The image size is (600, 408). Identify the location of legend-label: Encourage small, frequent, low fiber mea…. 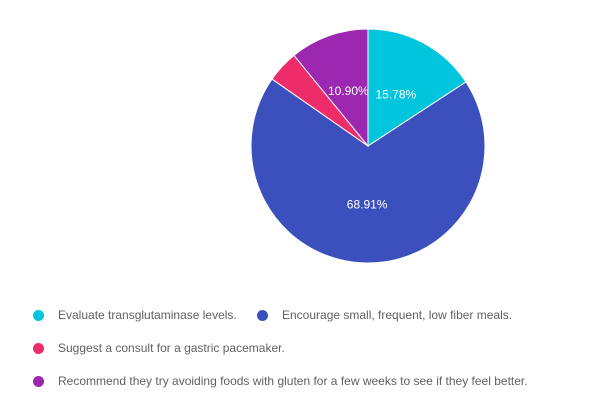
(397, 315).